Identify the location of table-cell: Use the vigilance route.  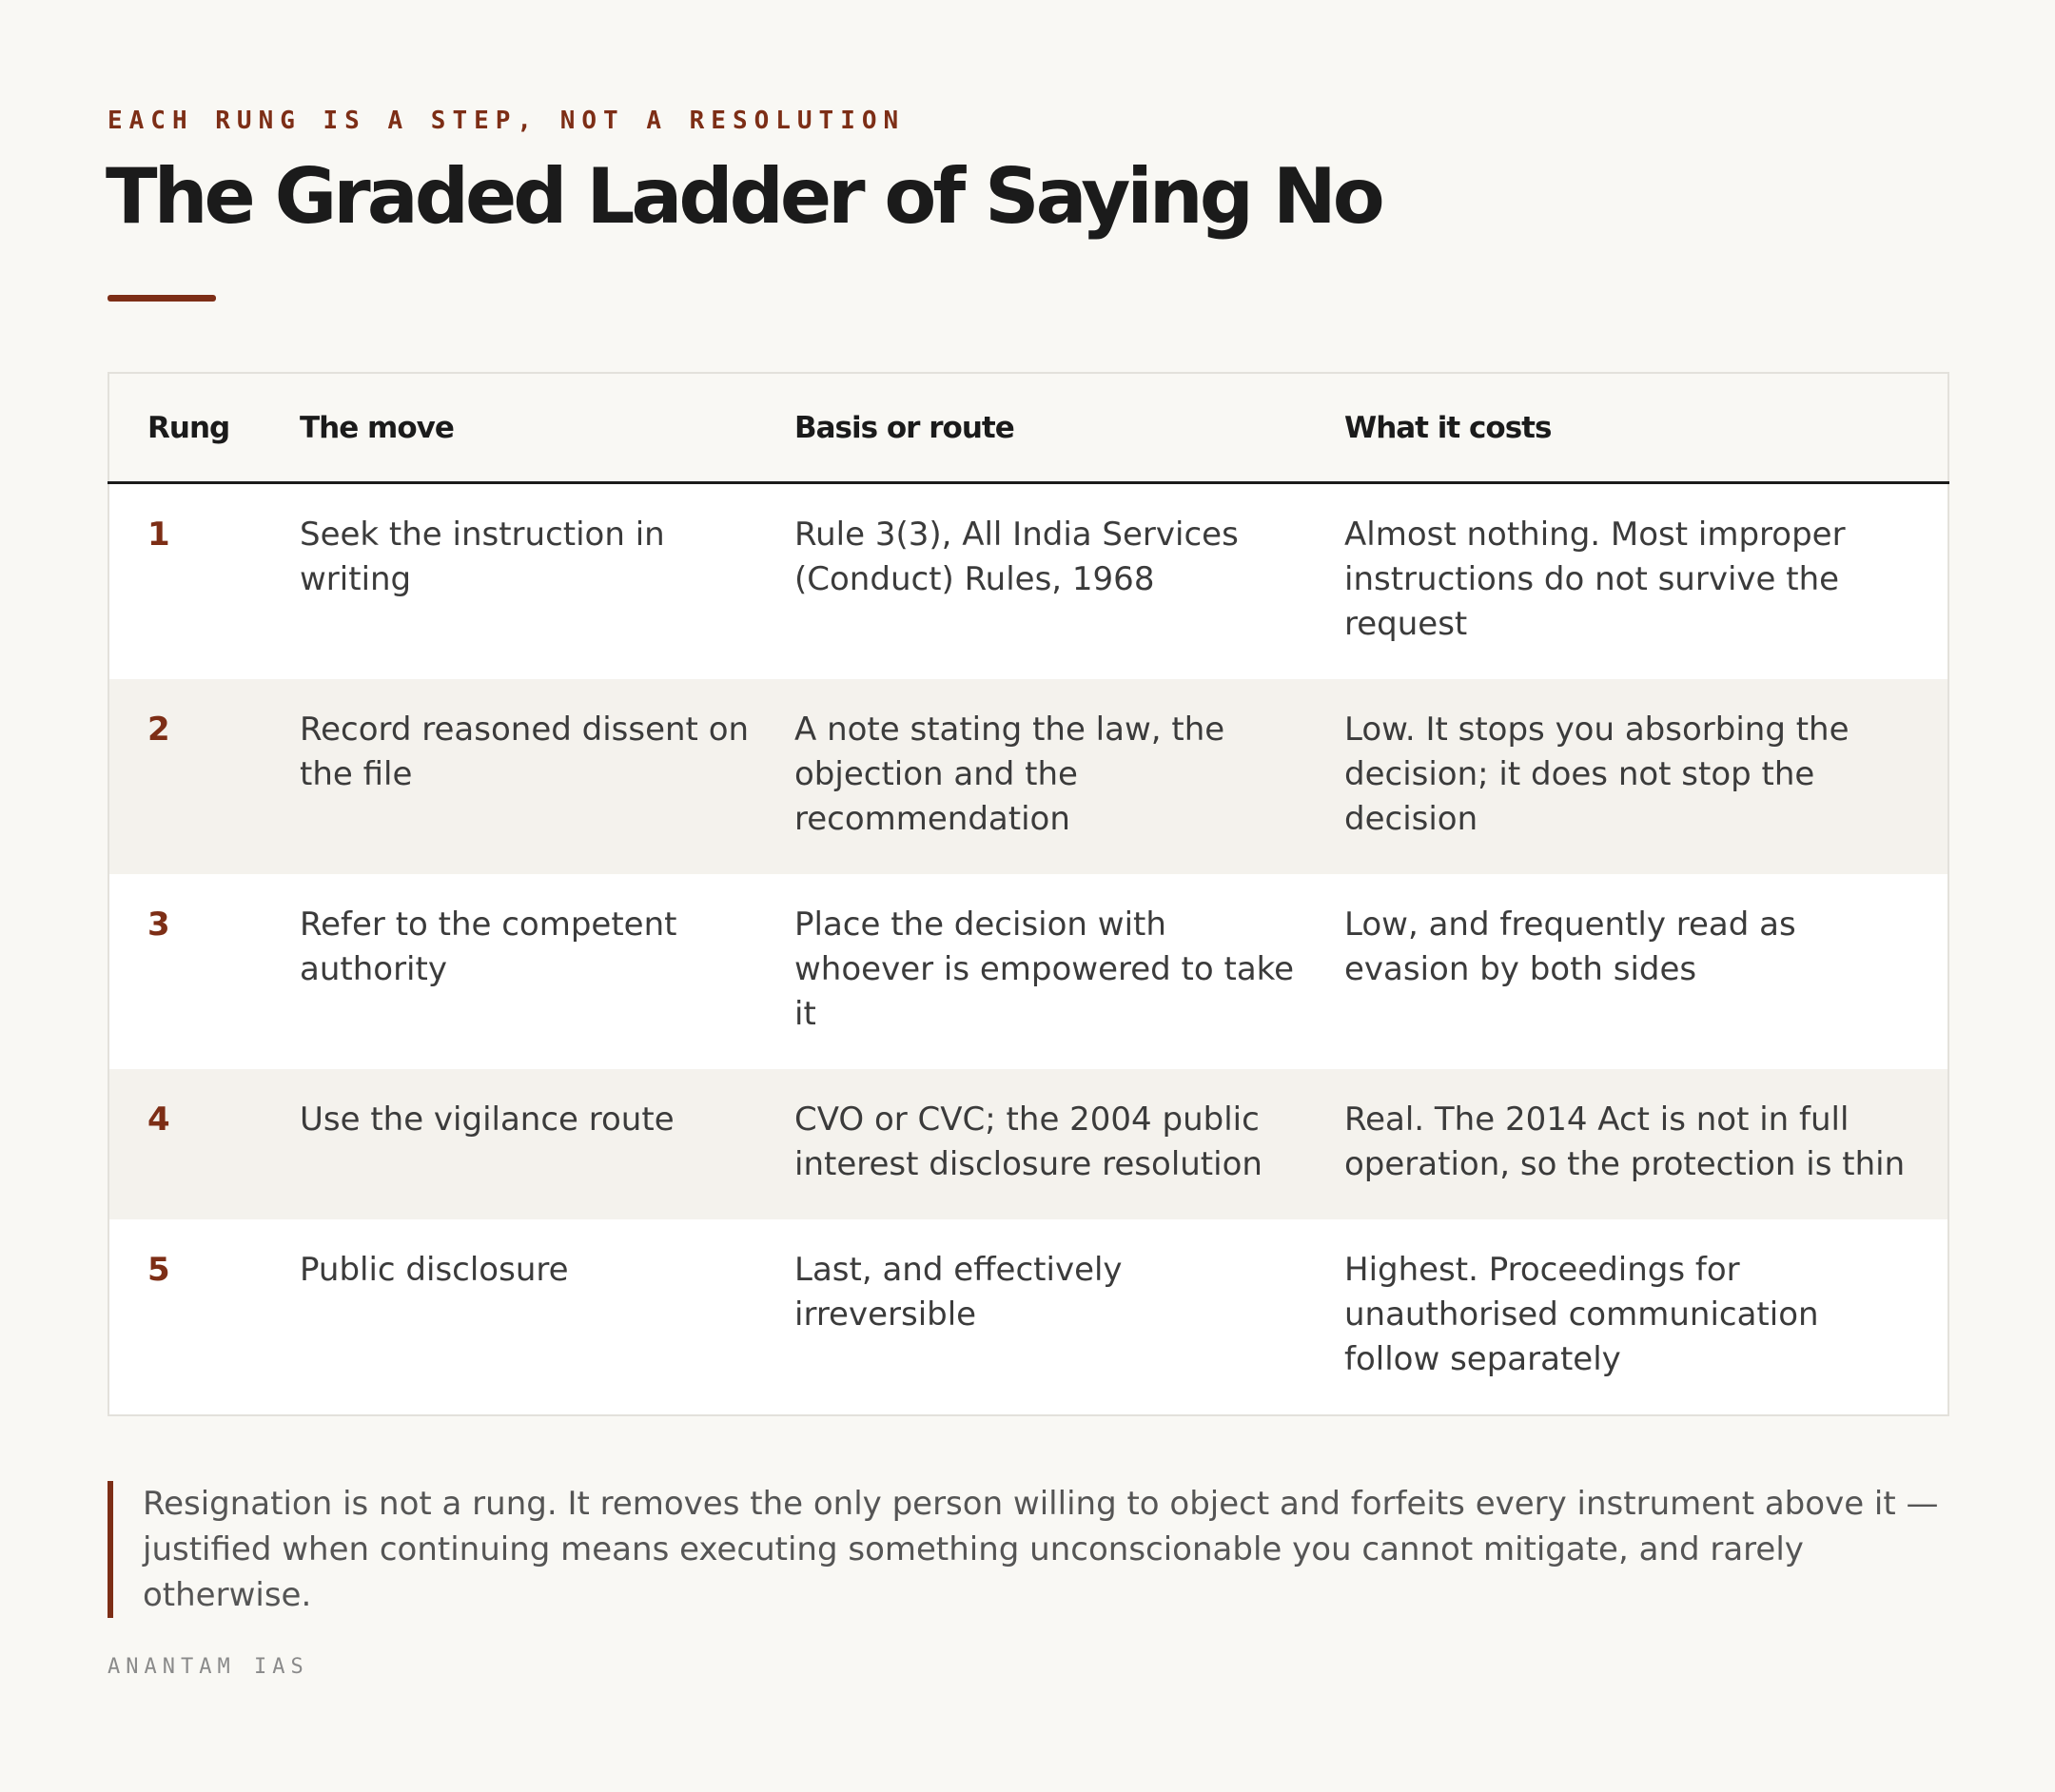
(547, 1144).